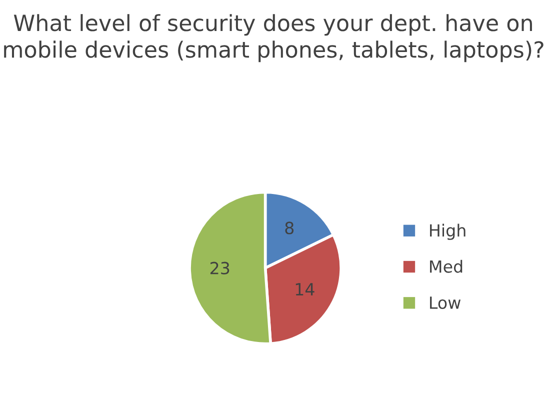 The width and height of the screenshot is (547, 403). I want to click on chart-title: What level of security does your dept. have on mobile devices (smart phones, tablets, laptops)?, so click(274, 38).